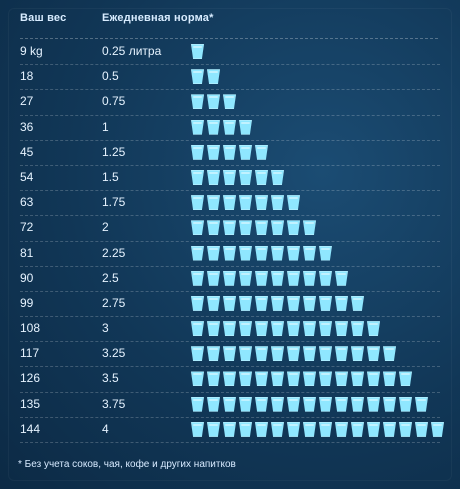 The image size is (460, 489). I want to click on norm-column-header: Ежедневная норма*, so click(158, 18).